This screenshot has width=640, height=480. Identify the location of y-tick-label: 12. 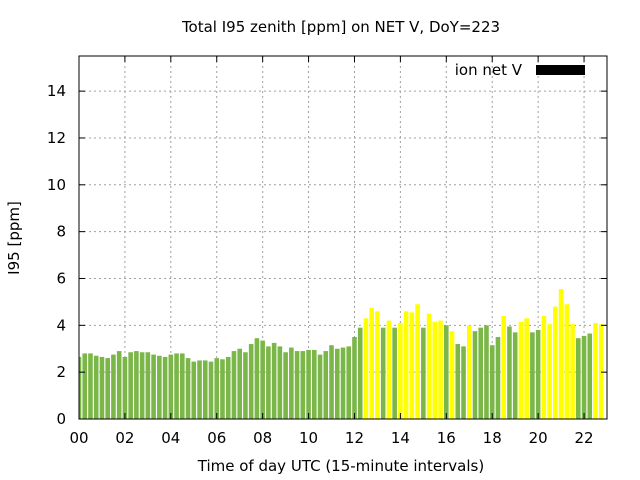
(56, 138).